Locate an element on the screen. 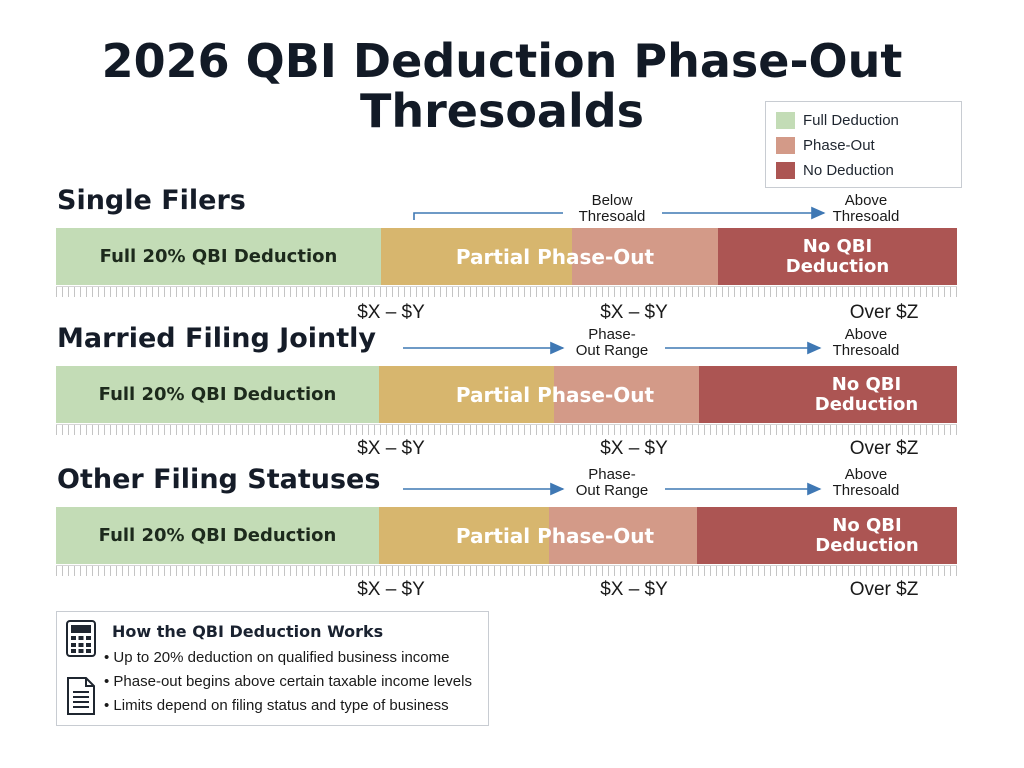 Image resolution: width=1024 pixels, height=768 pixels. section-title-married-filing-jointly: Married Filing Jointly is located at coordinates (217, 338).